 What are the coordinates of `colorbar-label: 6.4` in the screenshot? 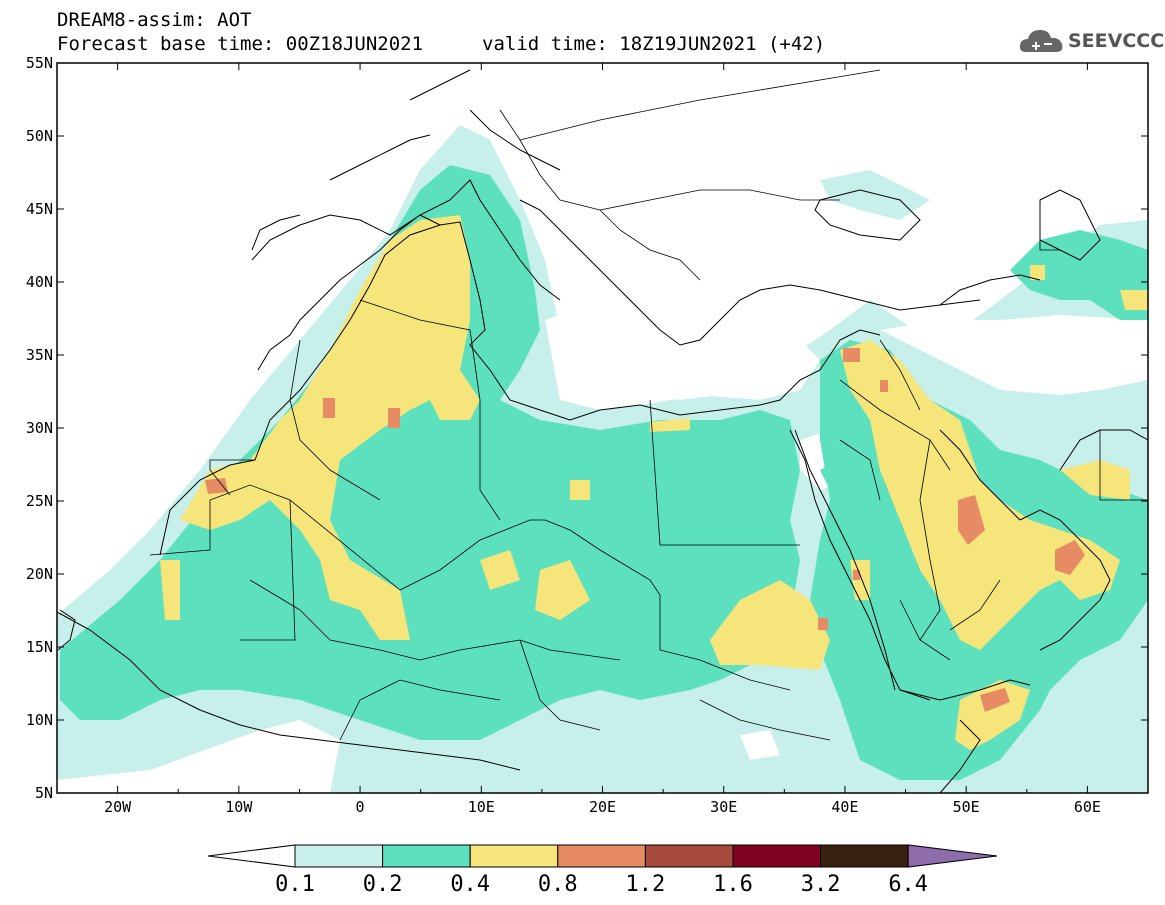 It's located at (908, 884).